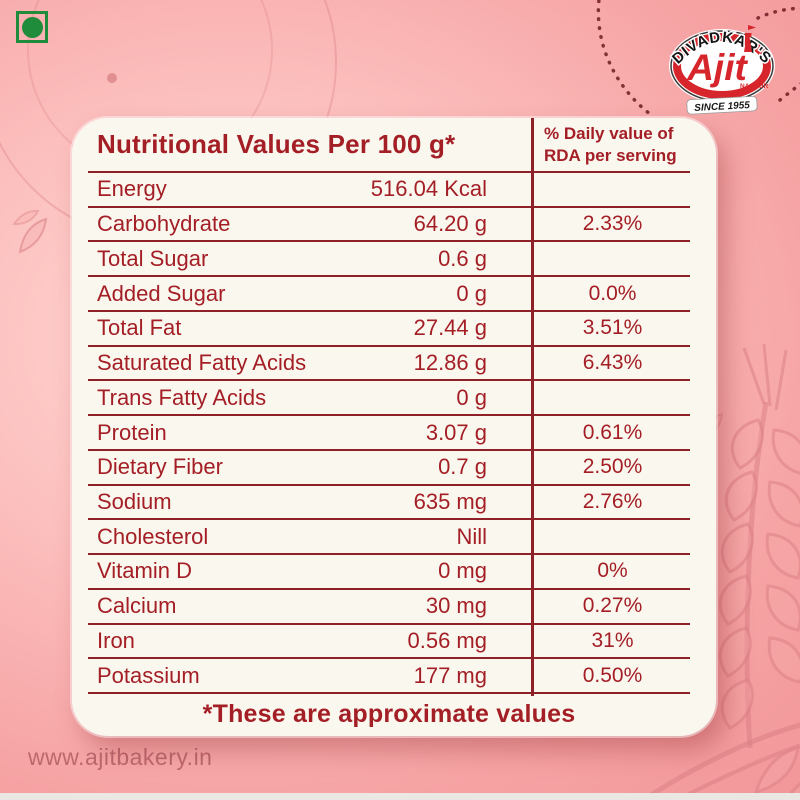 Image resolution: width=800 pixels, height=800 pixels. Describe the element at coordinates (612, 606) in the screenshot. I see `row-rda: 0.27%` at that location.